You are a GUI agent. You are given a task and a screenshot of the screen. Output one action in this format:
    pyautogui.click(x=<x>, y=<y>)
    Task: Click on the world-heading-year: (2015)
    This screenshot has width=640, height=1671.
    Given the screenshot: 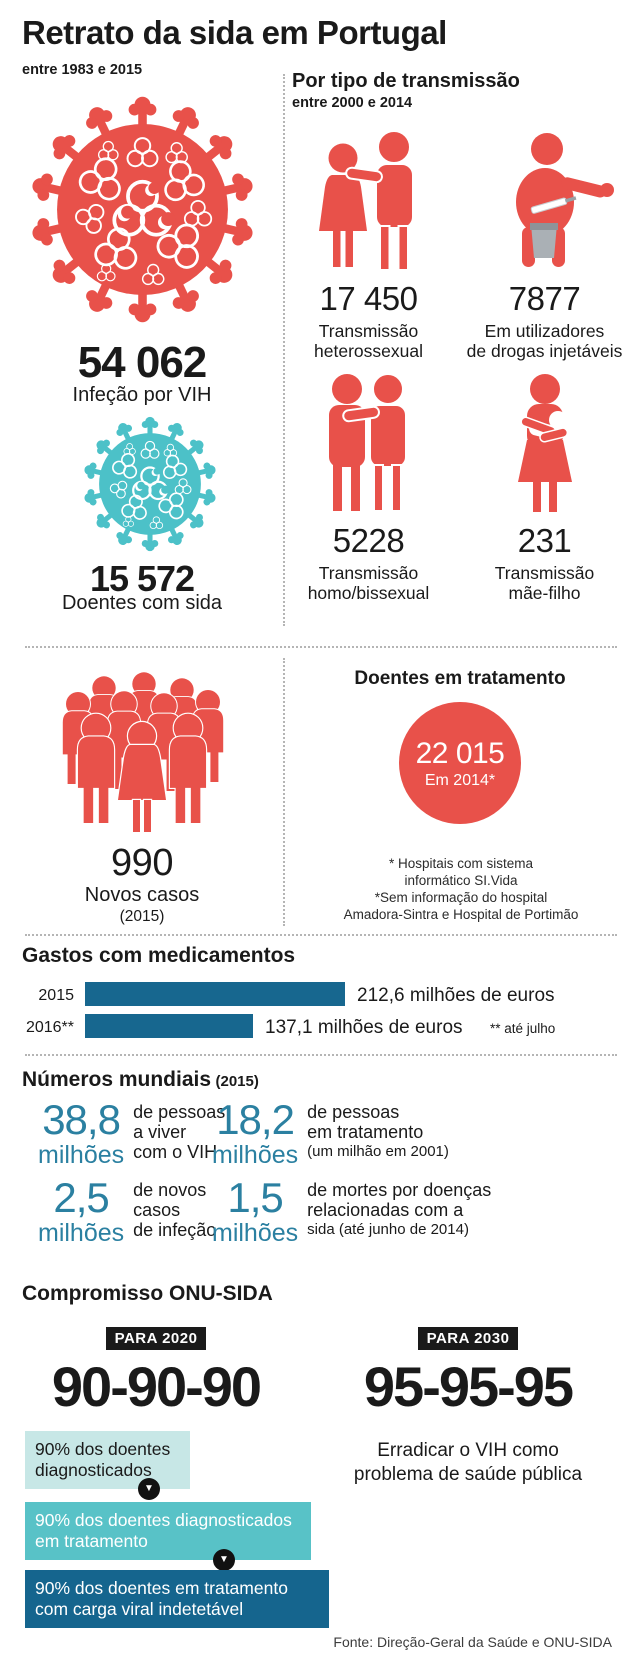 What is the action you would take?
    pyautogui.click(x=237, y=1081)
    